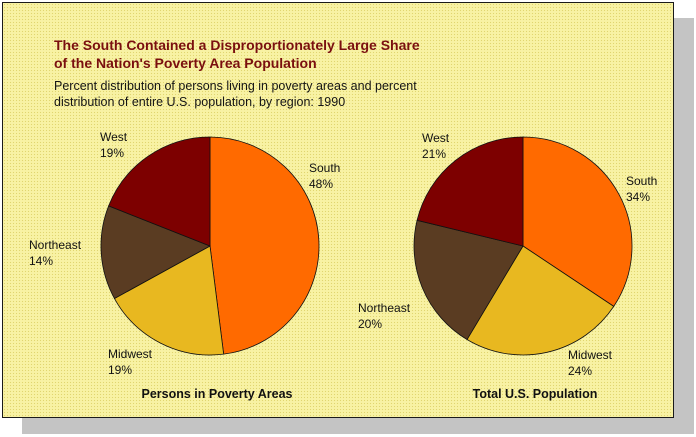 The image size is (696, 437). What do you see at coordinates (112, 153) in the screenshot?
I see `pie-1-value-west: 19%` at bounding box center [112, 153].